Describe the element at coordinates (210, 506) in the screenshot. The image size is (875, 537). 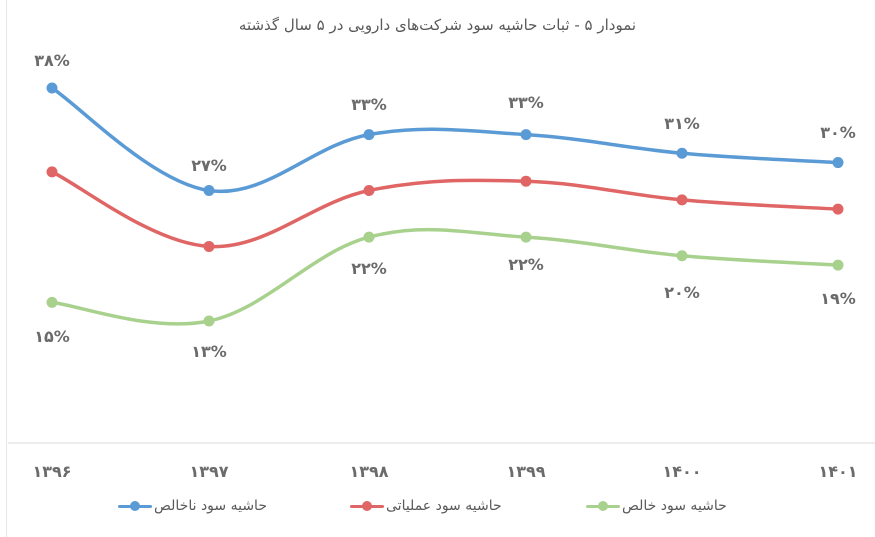
I see `legend-label: حاشیه سود ناخالص` at that location.